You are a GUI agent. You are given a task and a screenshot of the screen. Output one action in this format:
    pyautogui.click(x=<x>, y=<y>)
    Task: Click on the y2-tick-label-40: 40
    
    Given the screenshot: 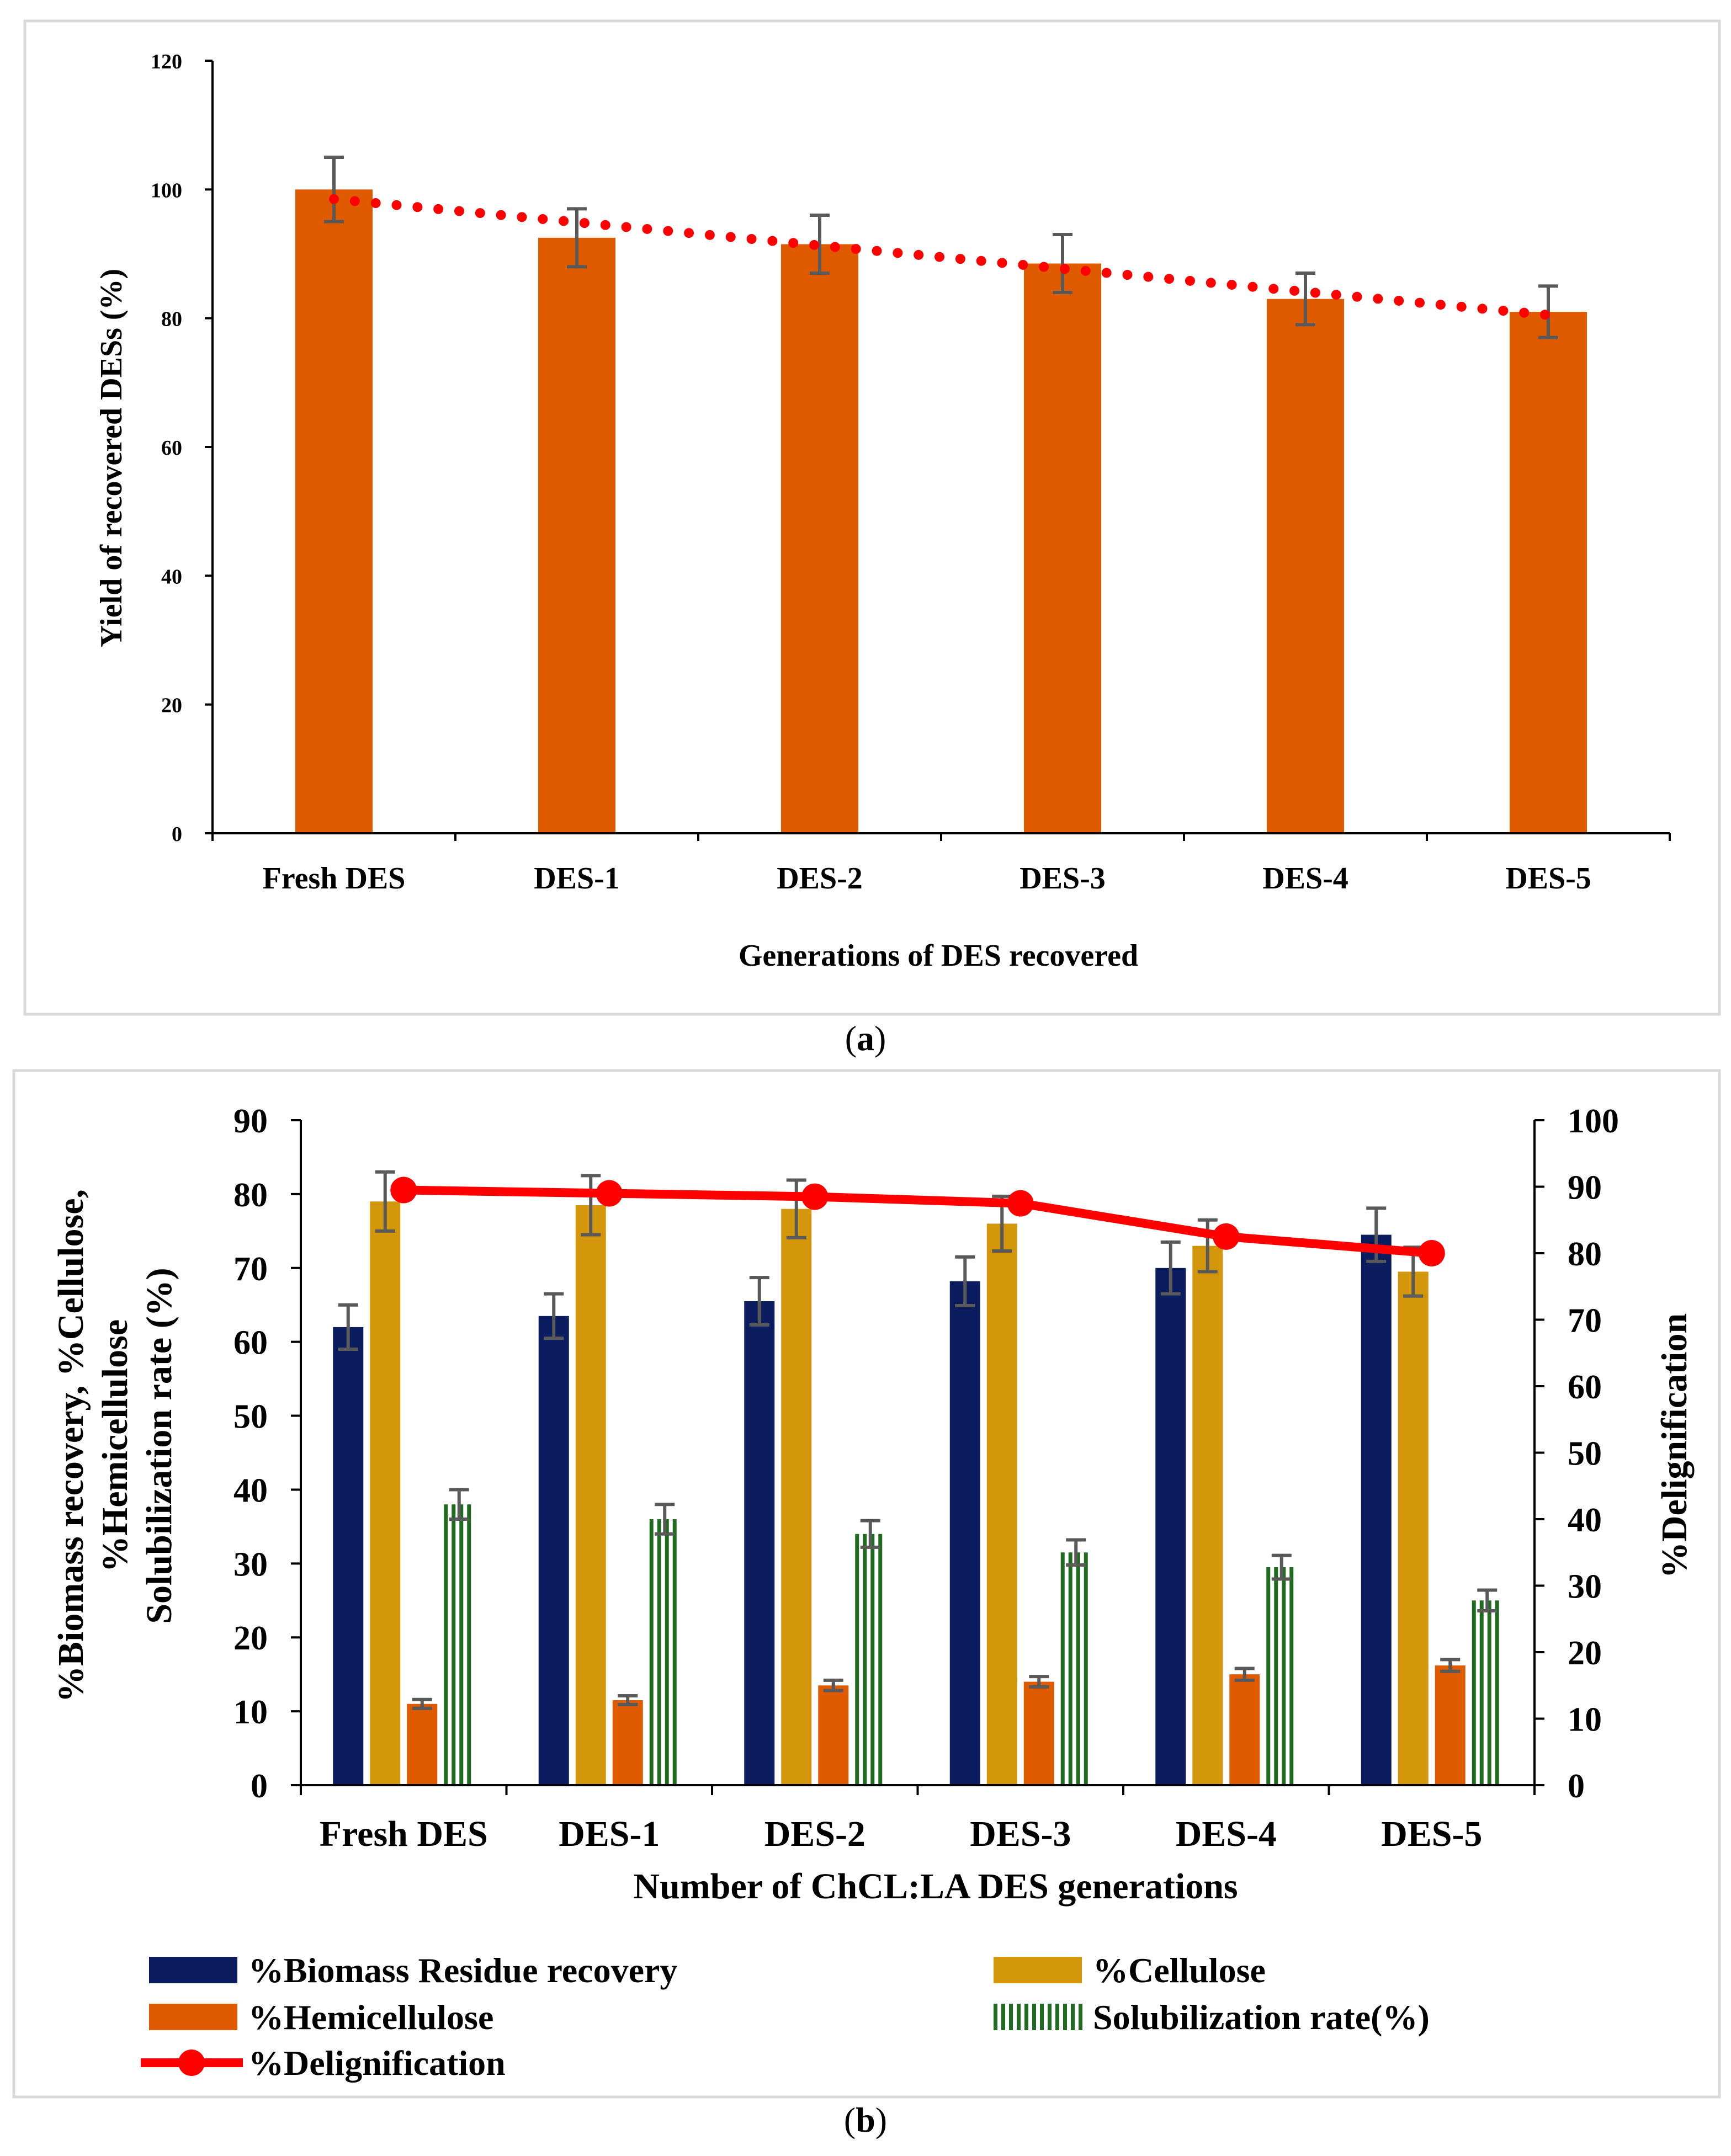 What is the action you would take?
    pyautogui.click(x=1585, y=1520)
    